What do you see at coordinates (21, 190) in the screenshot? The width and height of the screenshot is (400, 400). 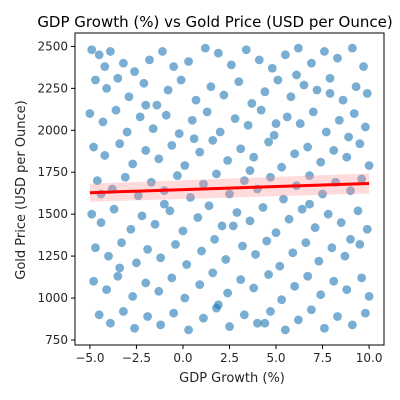 I see `y-axis-label: Gold Price (USD per Ounce)` at bounding box center [21, 190].